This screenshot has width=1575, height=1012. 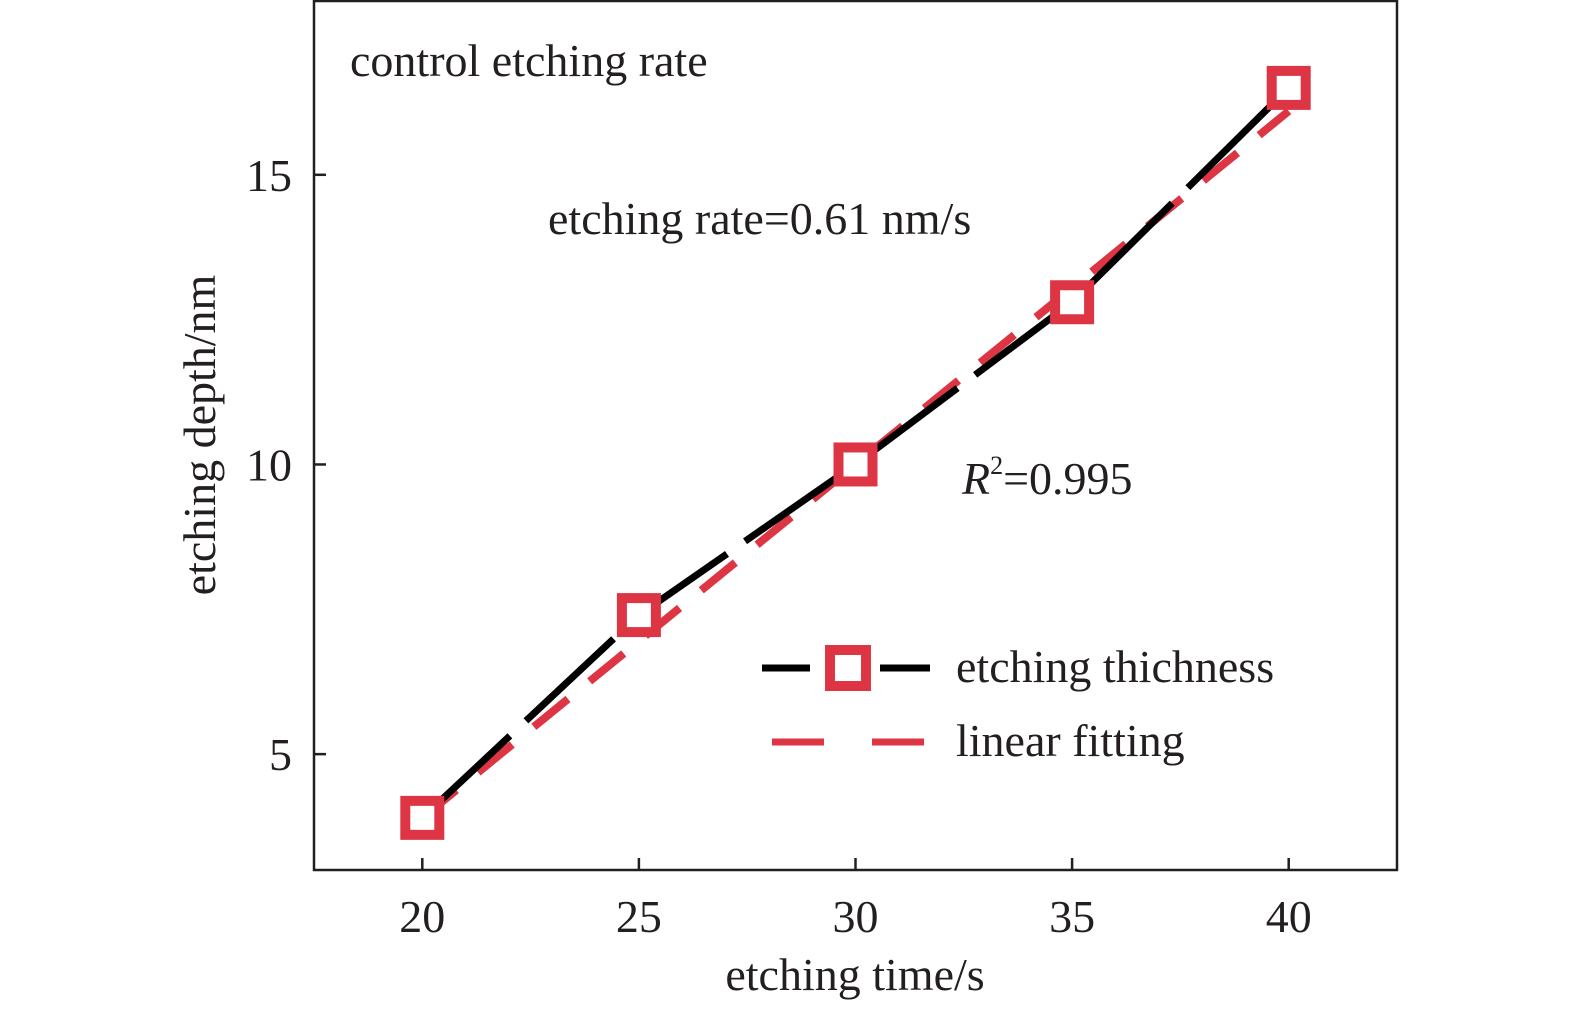 What do you see at coordinates (1018, 703) in the screenshot?
I see `legend: etching thichness linear fitting` at bounding box center [1018, 703].